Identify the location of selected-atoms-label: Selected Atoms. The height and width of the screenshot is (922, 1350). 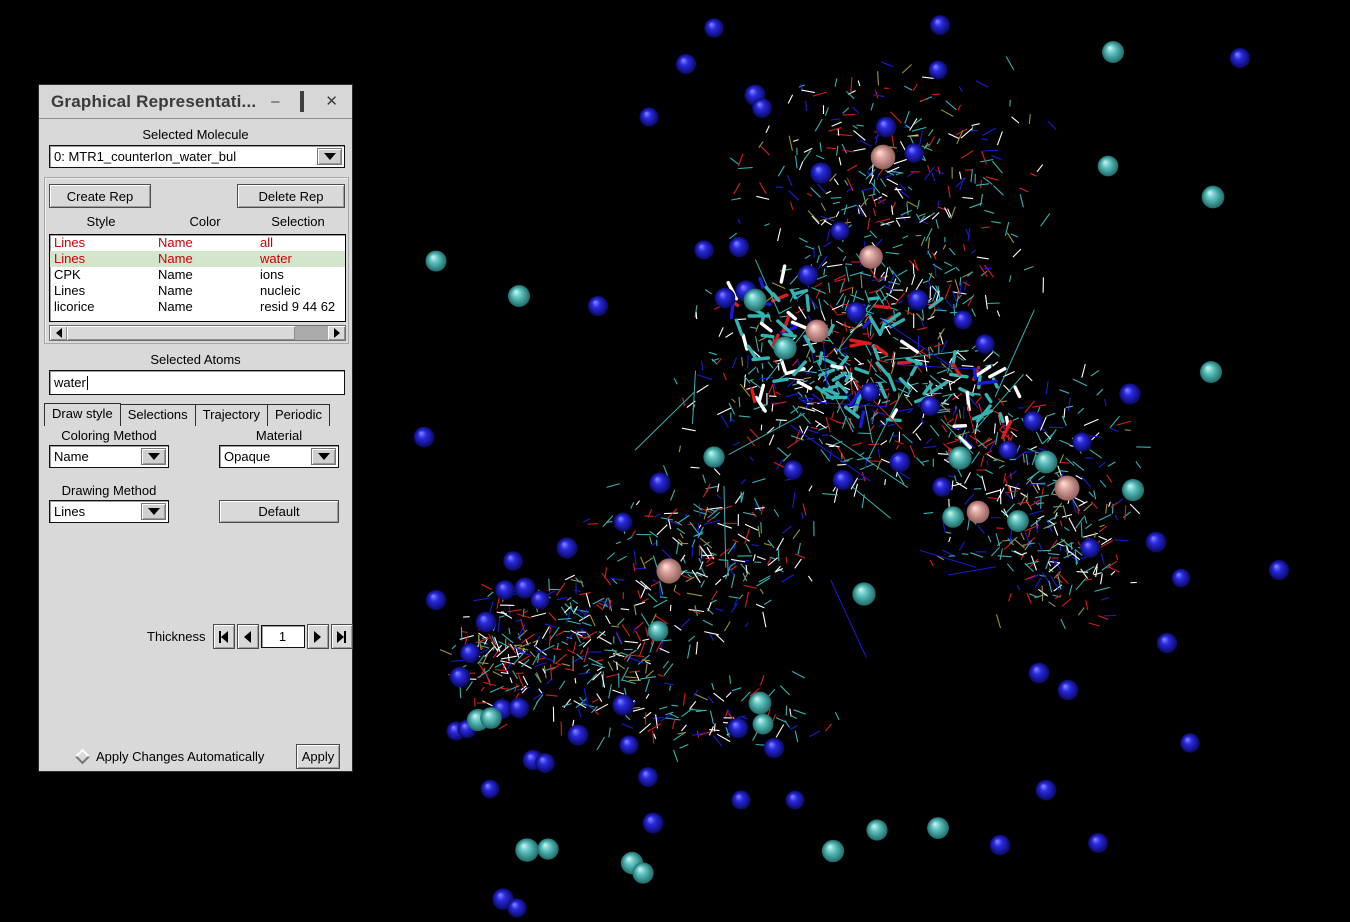
(195, 359).